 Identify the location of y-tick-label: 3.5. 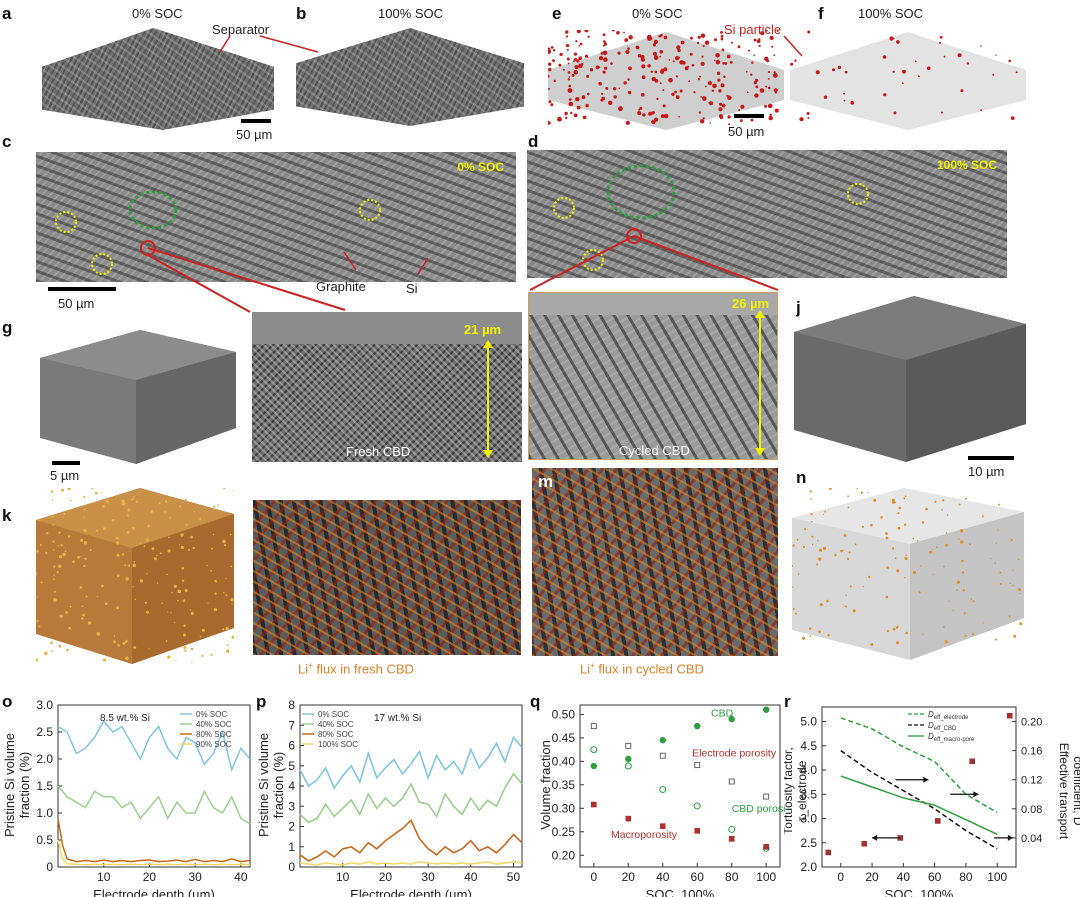
(808, 794).